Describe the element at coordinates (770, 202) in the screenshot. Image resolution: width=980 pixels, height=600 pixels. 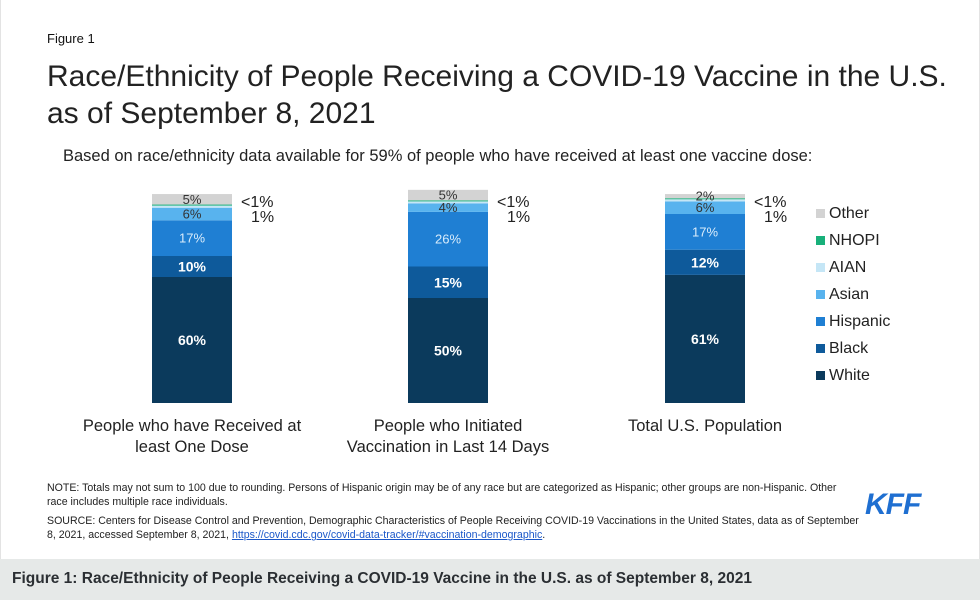
I see `outside-label-nhopi-2: <1%` at that location.